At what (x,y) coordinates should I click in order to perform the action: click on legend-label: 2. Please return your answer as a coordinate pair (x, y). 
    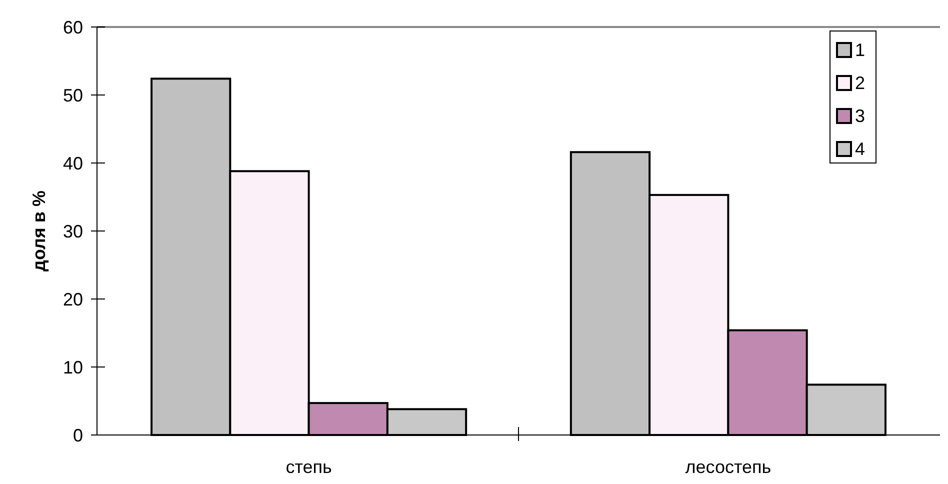
    Looking at the image, I should click on (860, 83).